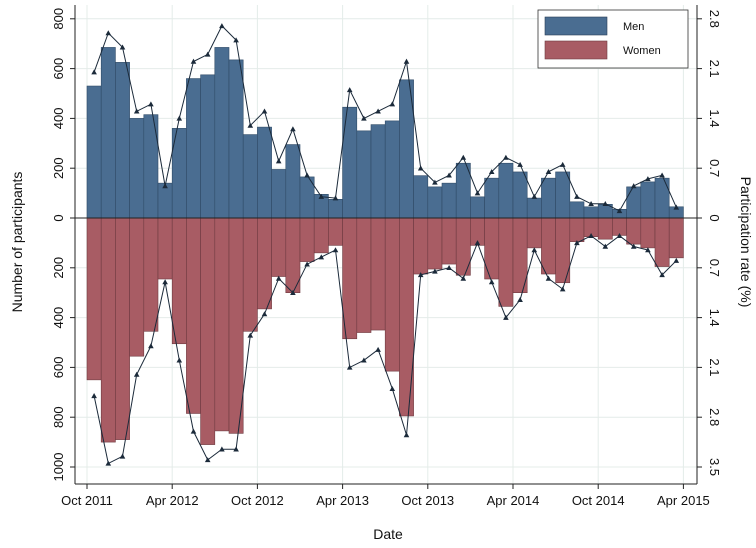  I want to click on x-tick-label-1: Apr 2012, so click(172, 500).